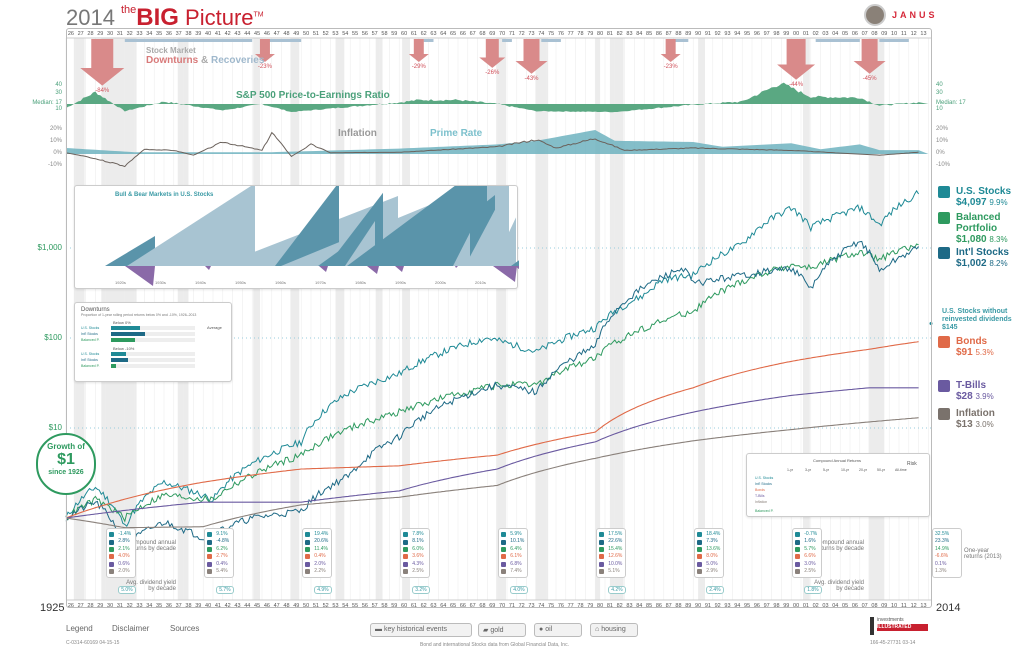 Image resolution: width=1024 pixels, height=650 pixels. I want to click on decade-return: 4.0%, so click(124, 556).